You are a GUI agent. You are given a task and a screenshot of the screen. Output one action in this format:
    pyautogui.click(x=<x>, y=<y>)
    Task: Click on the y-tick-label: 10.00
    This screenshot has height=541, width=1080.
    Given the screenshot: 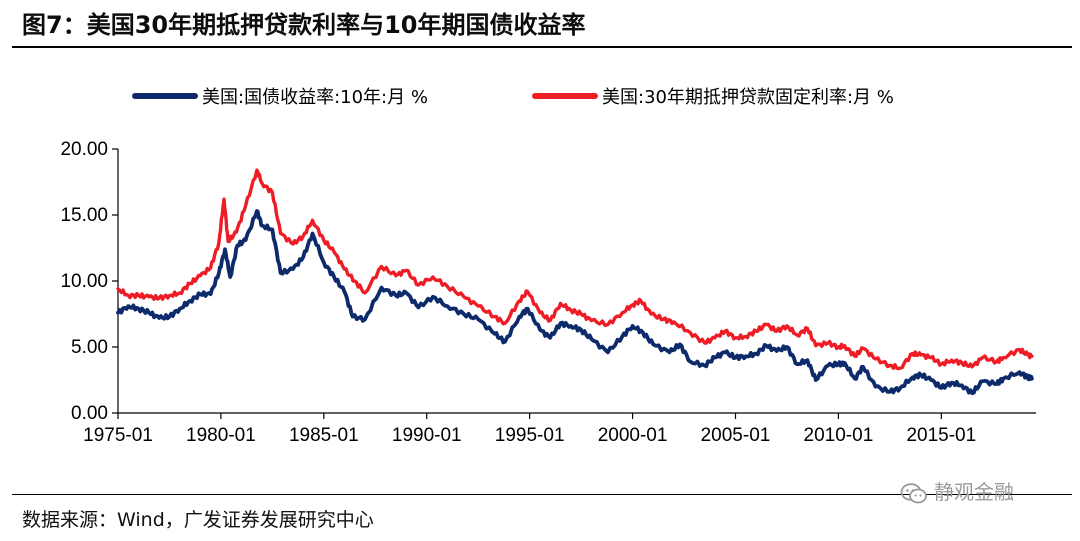 What is the action you would take?
    pyautogui.click(x=84, y=281)
    